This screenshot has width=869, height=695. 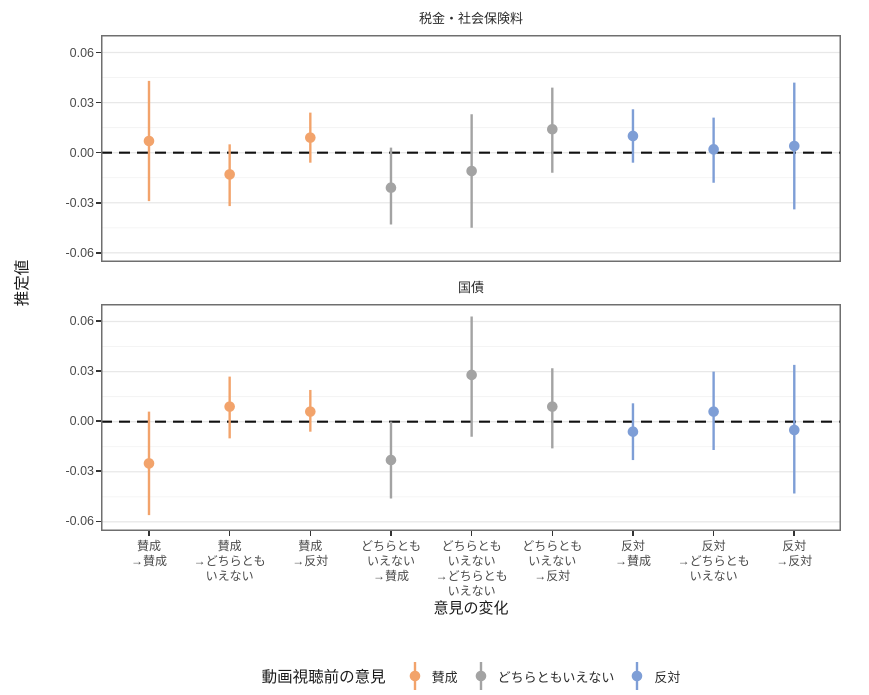 I want to click on legend-title: 動画視聴前の意見, so click(x=323, y=677).